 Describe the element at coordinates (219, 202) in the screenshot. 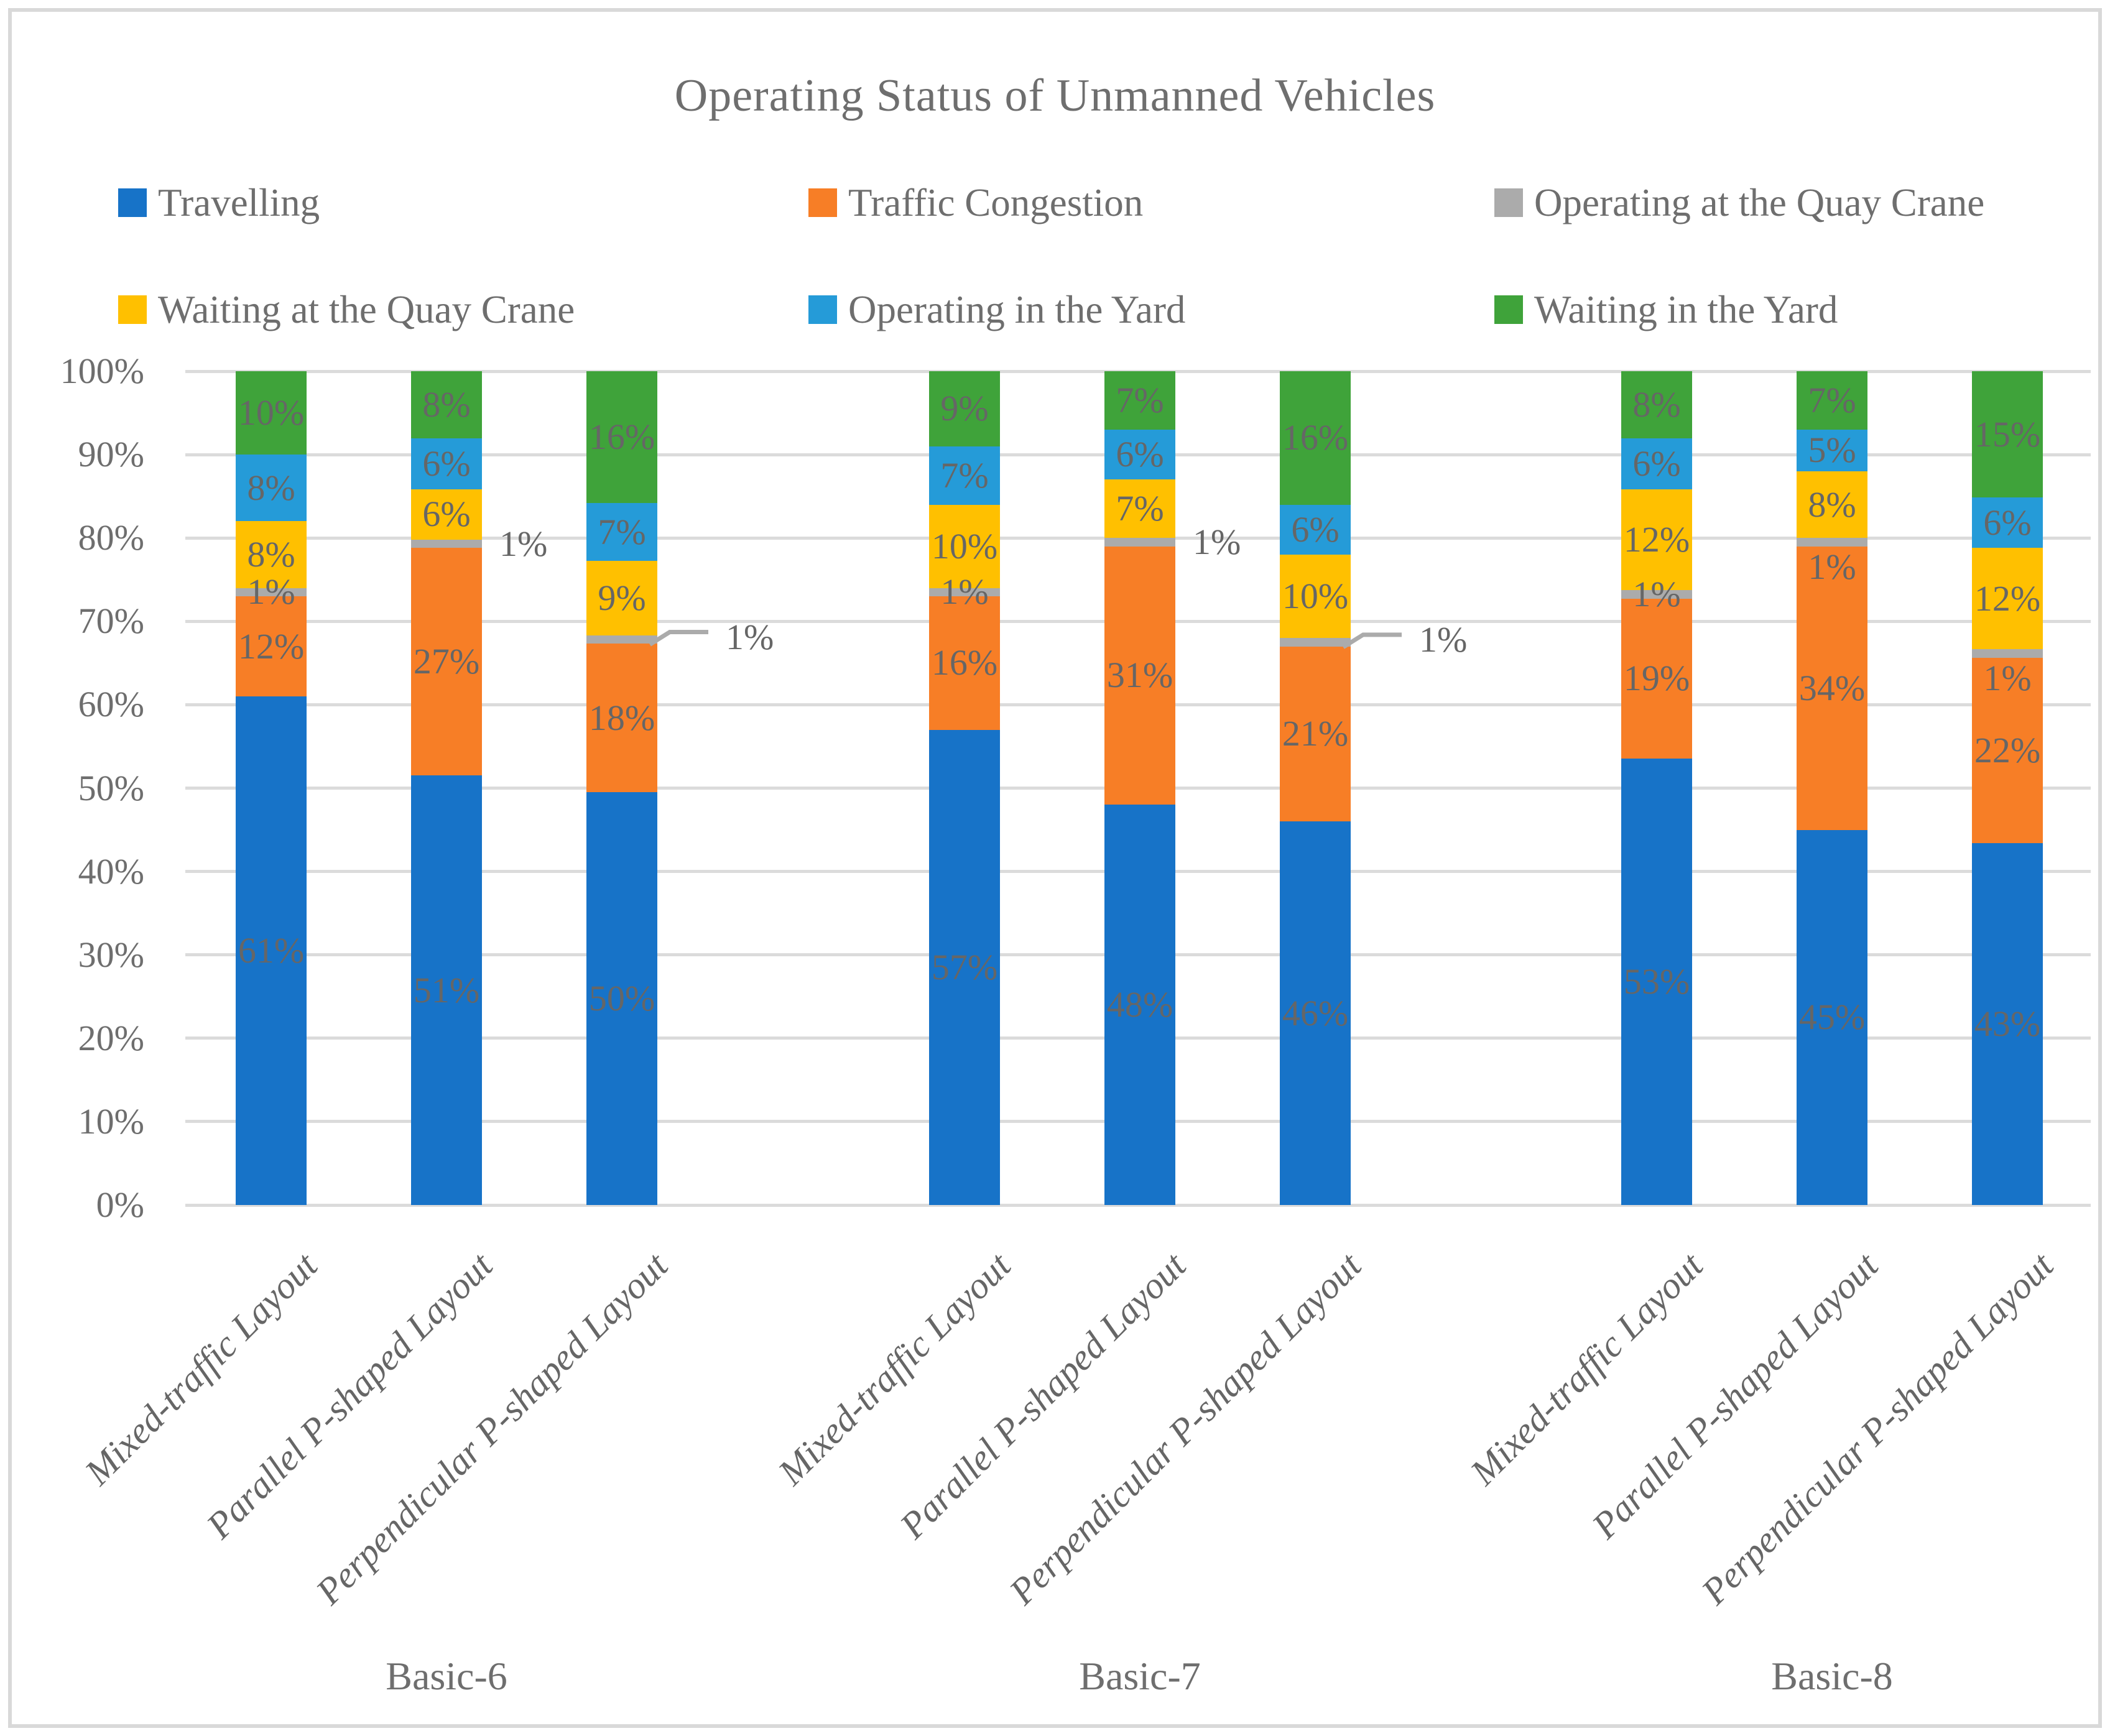

I see `legend-item-travelling: Travelling` at that location.